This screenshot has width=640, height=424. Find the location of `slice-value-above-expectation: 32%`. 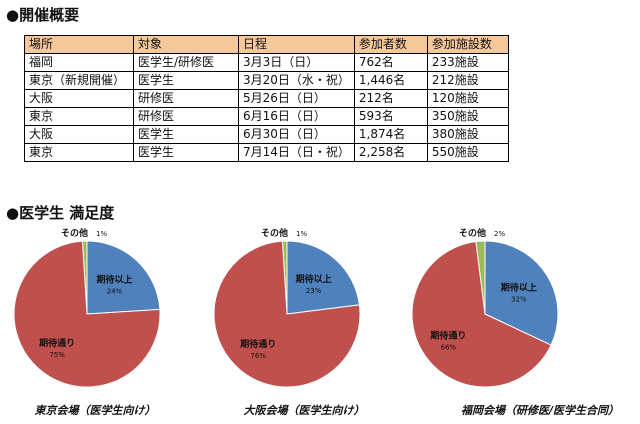

slice-value-above-expectation: 32% is located at coordinates (519, 300).